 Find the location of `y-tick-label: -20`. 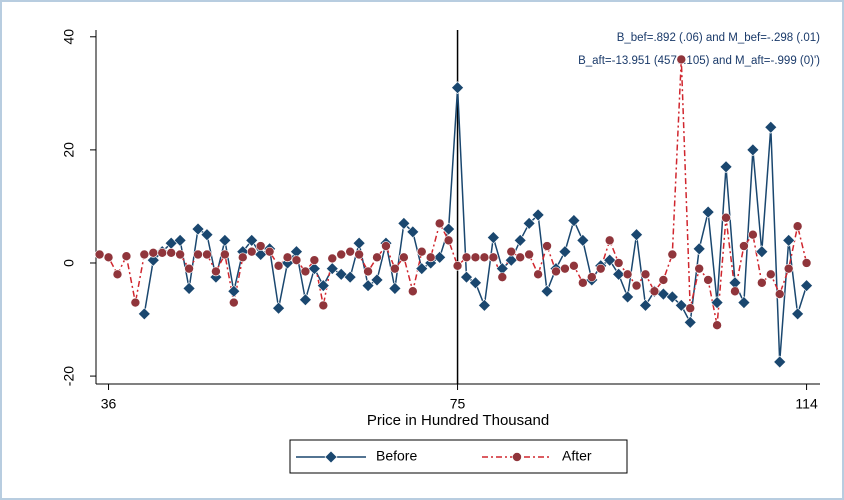

y-tick-label: -20 is located at coordinates (69, 376).